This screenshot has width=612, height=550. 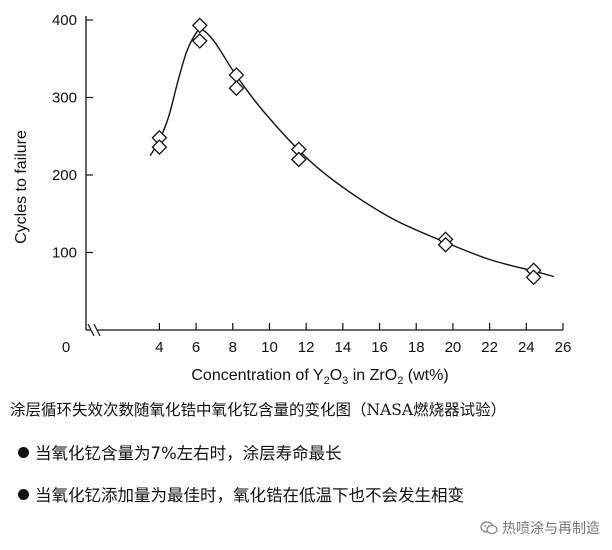 I want to click on y-tick-label: 200, so click(x=64, y=175).